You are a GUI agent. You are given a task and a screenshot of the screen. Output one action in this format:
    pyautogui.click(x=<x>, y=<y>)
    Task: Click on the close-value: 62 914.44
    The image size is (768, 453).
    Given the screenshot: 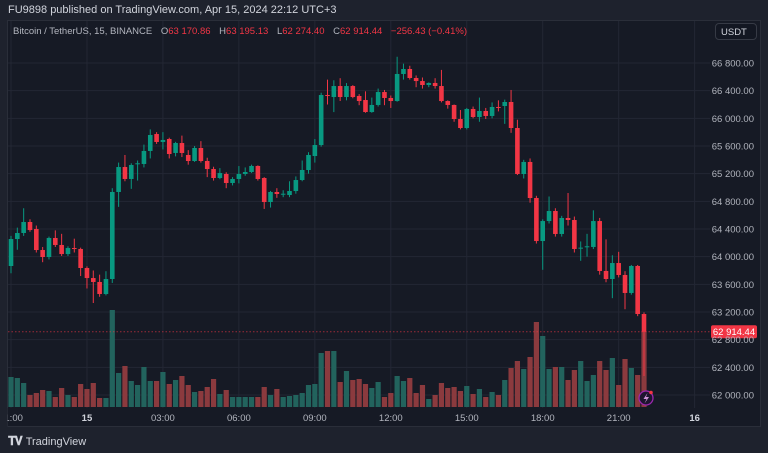 What is the action you would take?
    pyautogui.click(x=361, y=31)
    